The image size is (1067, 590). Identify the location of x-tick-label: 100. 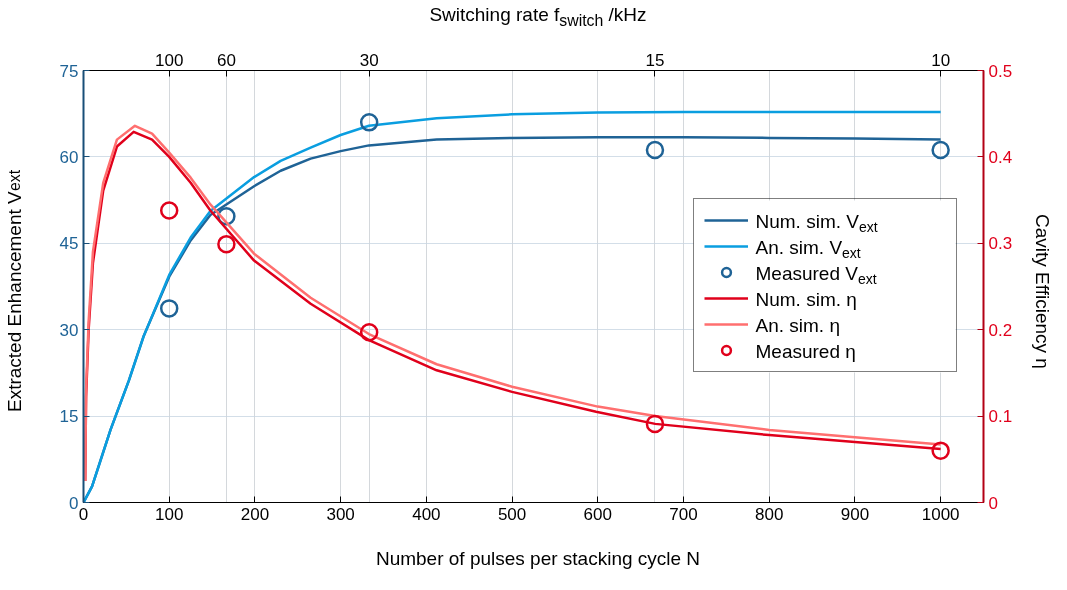
(169, 514).